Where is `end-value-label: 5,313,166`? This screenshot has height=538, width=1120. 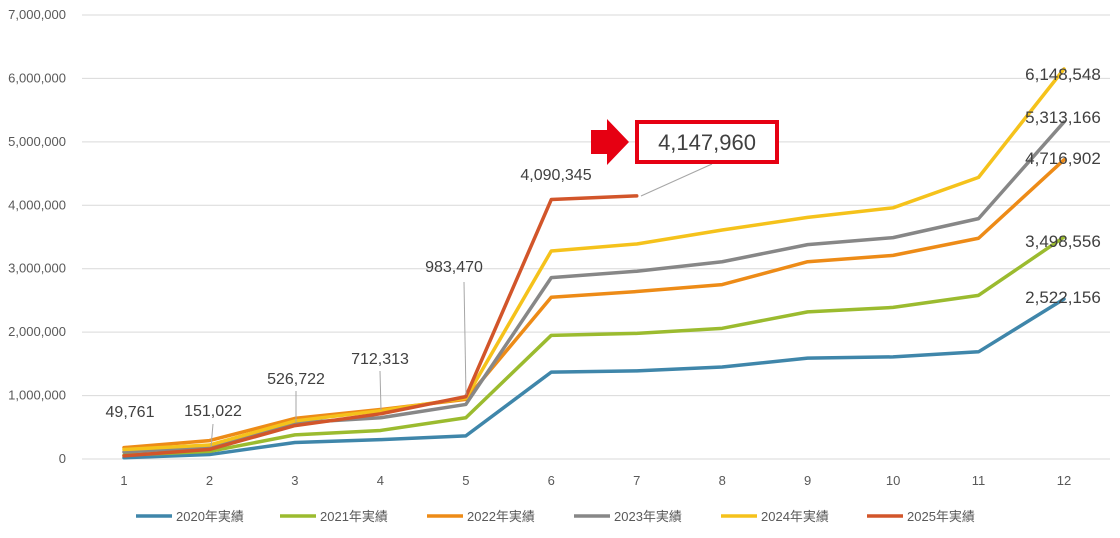 end-value-label: 5,313,166 is located at coordinates (1063, 117).